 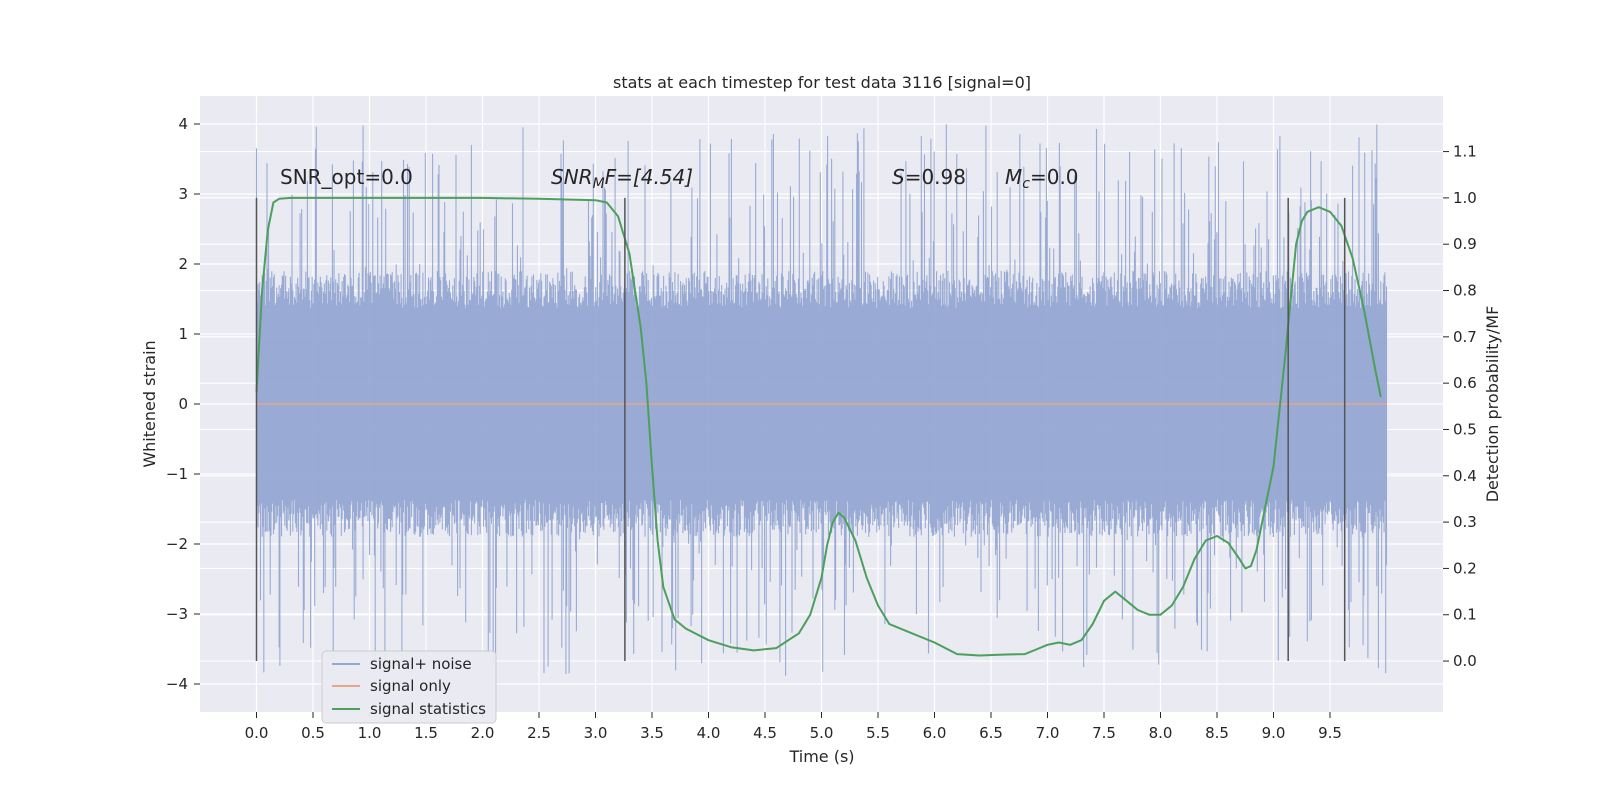 I want to click on legend-label-signal-statistics: signal statistics, so click(x=428, y=709).